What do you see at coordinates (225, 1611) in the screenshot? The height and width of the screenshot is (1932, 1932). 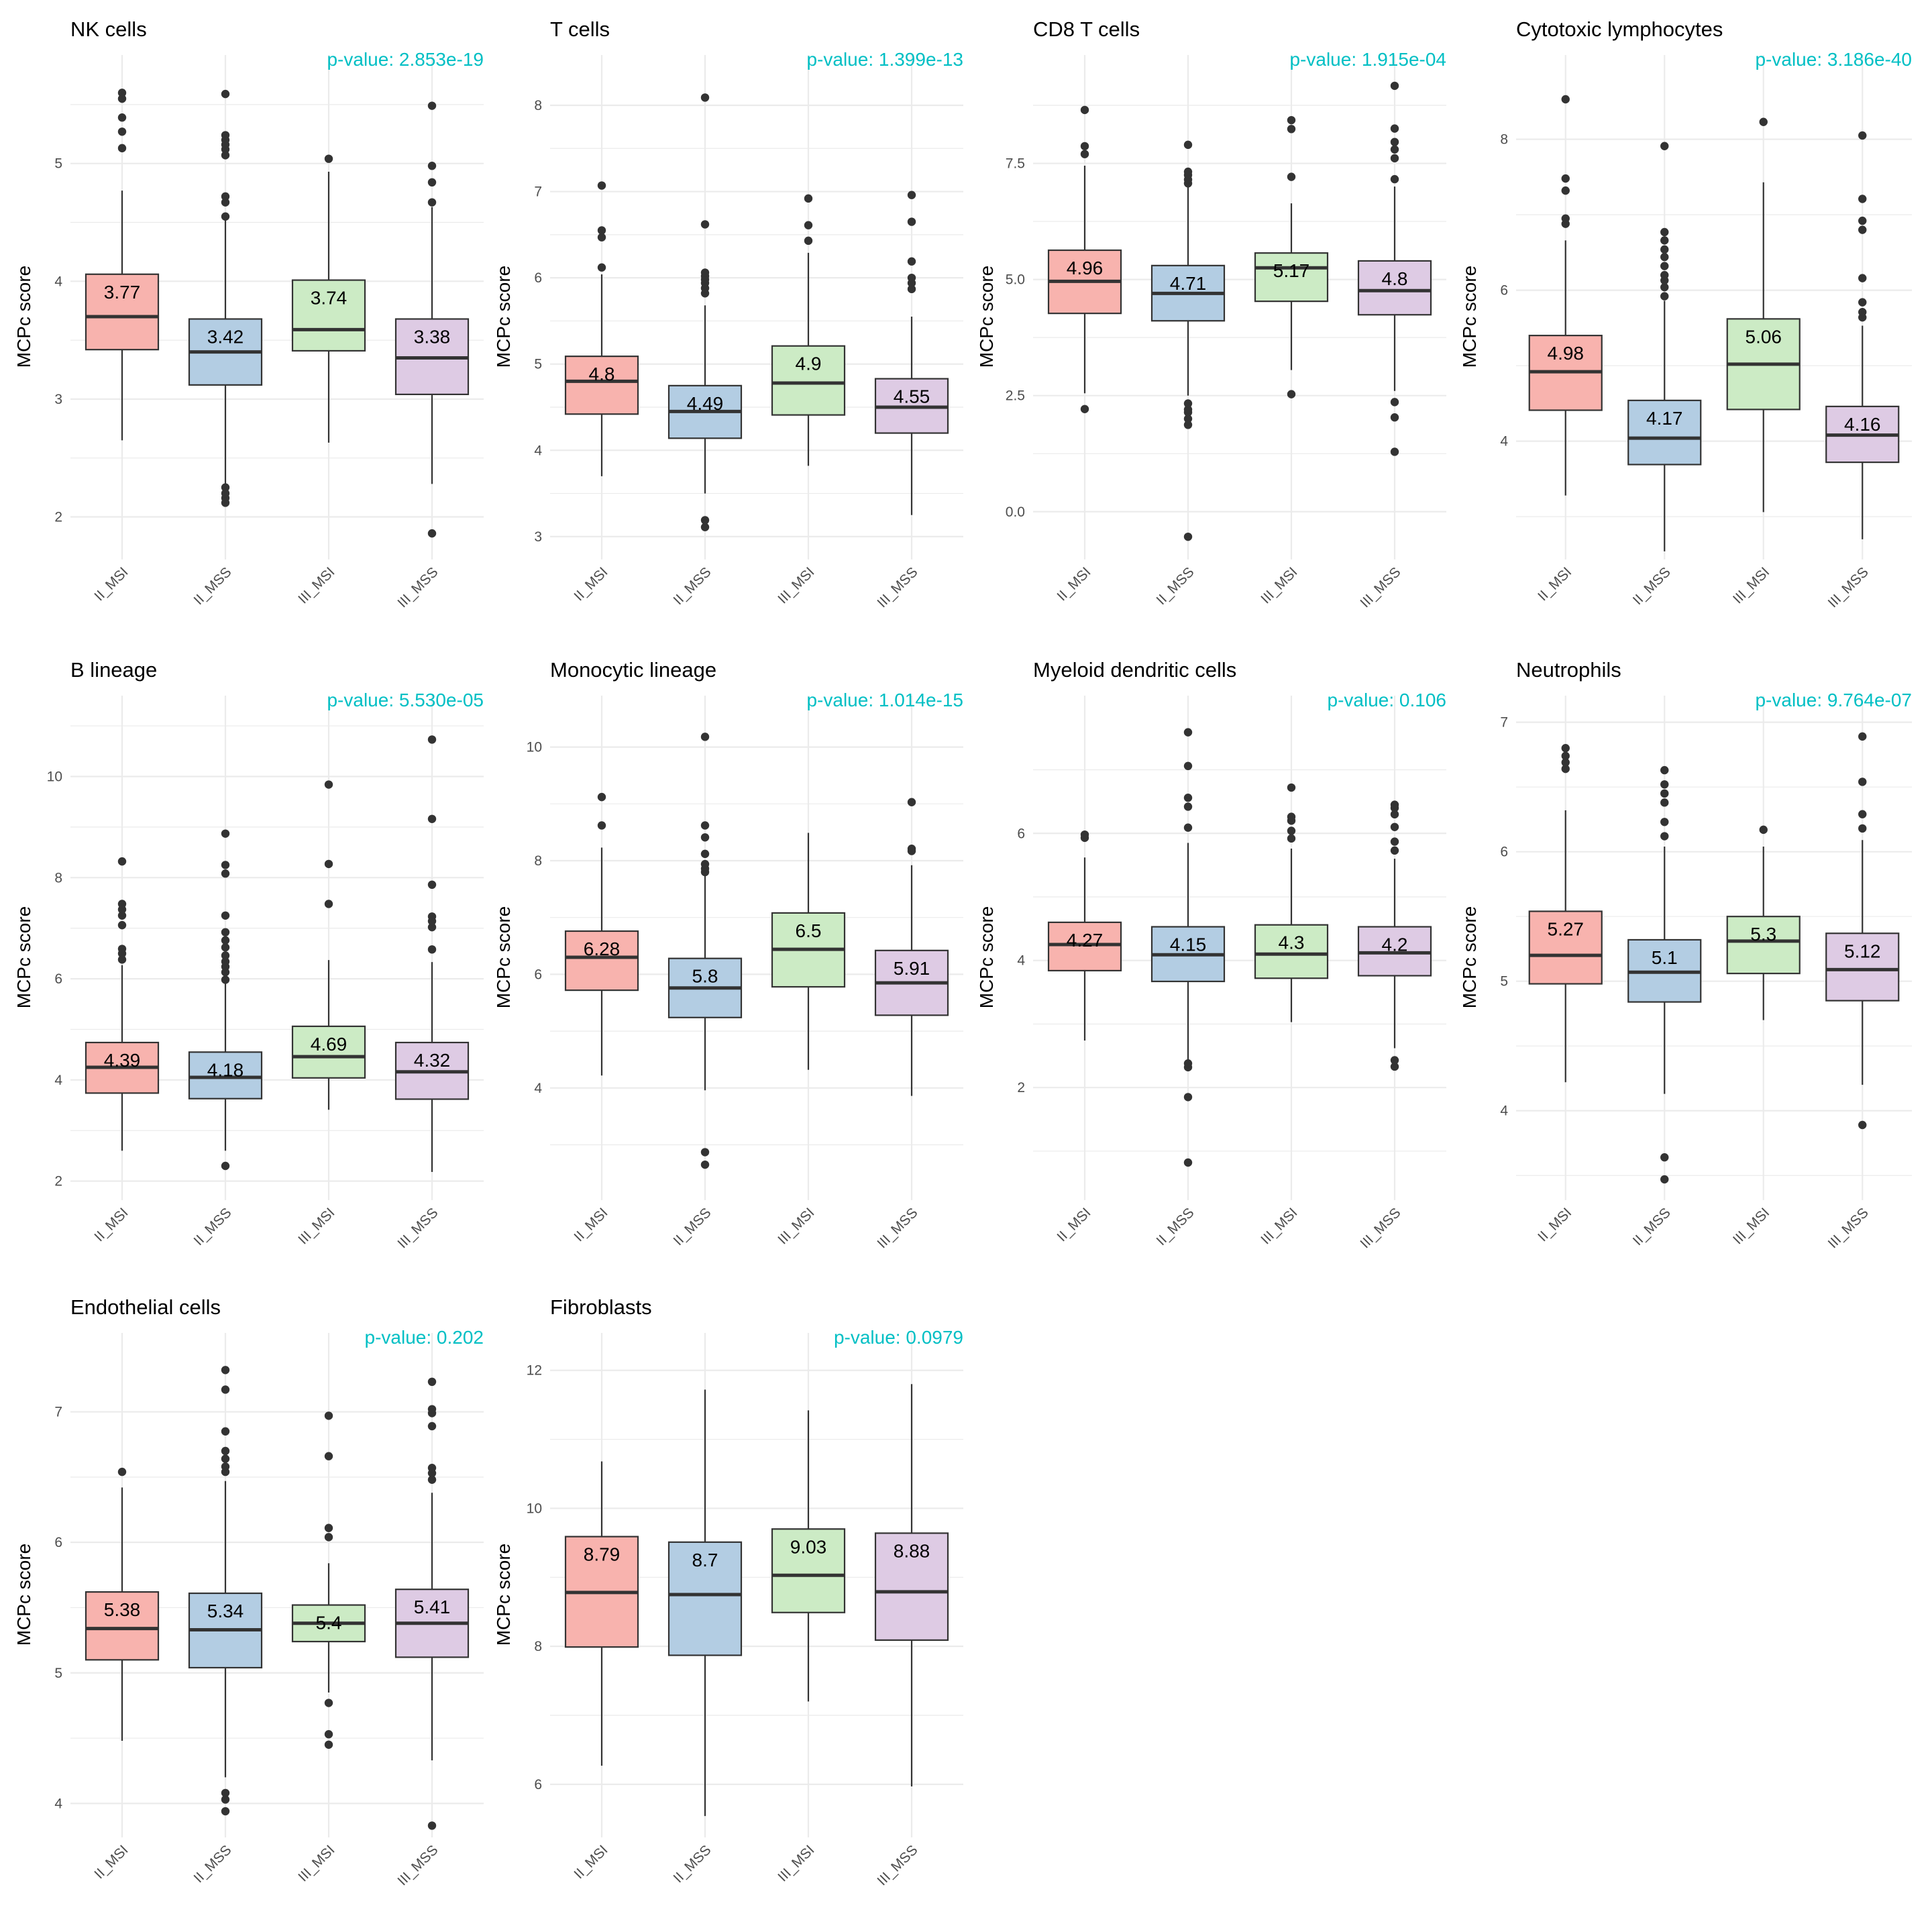 I see `box-value-label: 5.34` at bounding box center [225, 1611].